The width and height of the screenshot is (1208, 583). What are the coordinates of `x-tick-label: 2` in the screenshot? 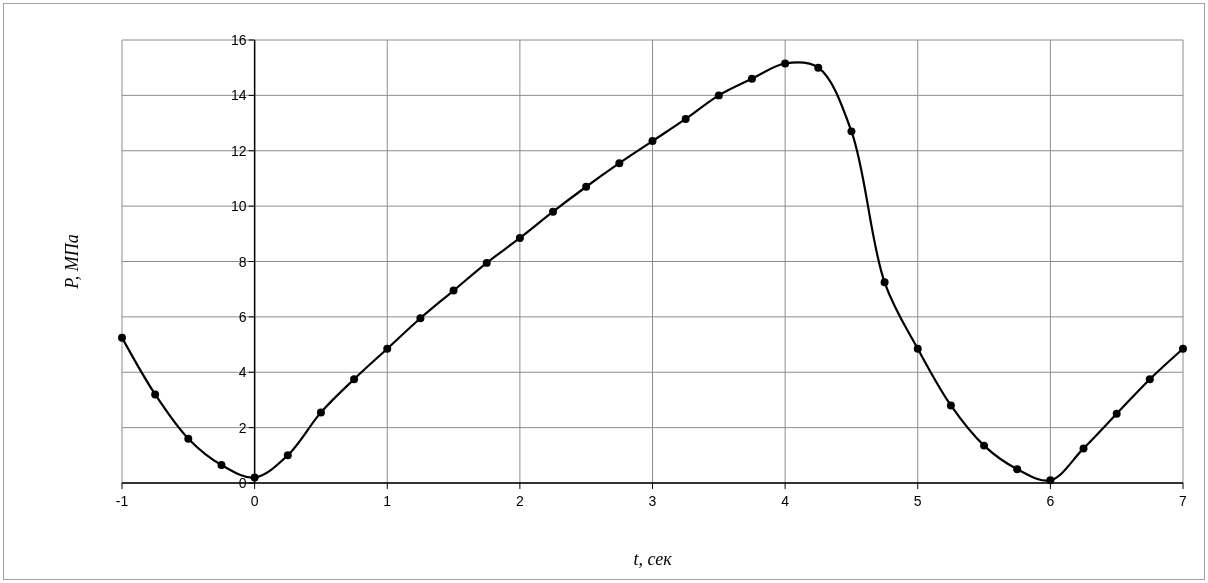 It's located at (519, 501).